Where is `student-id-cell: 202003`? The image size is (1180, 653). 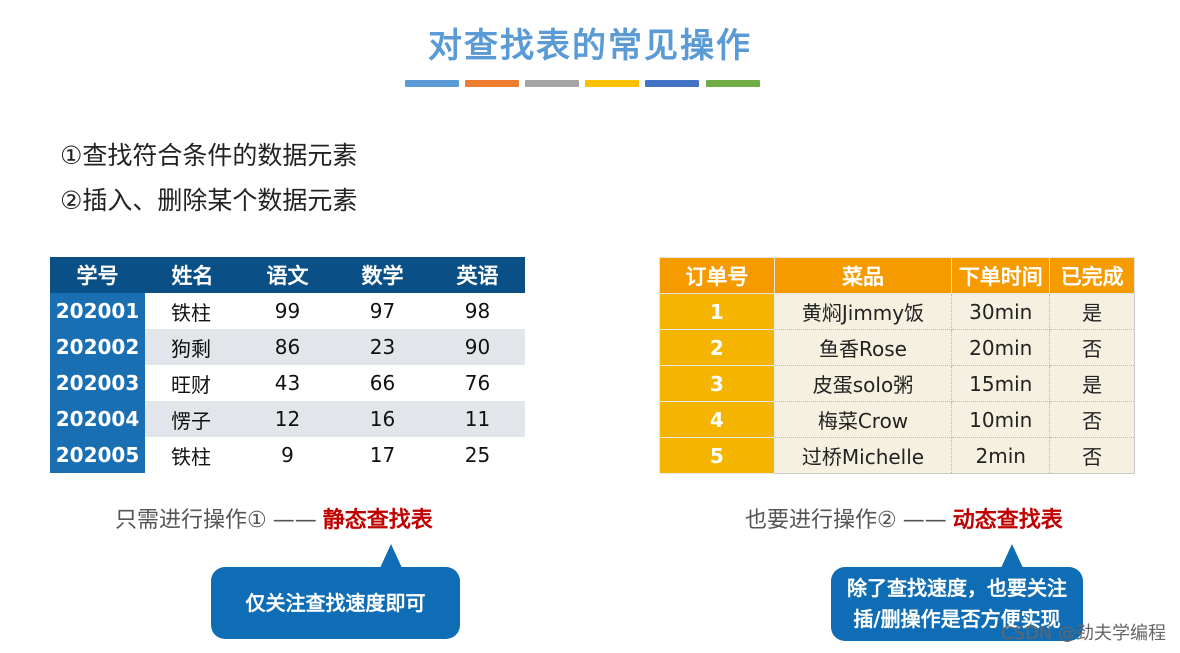
student-id-cell: 202003 is located at coordinates (97, 383).